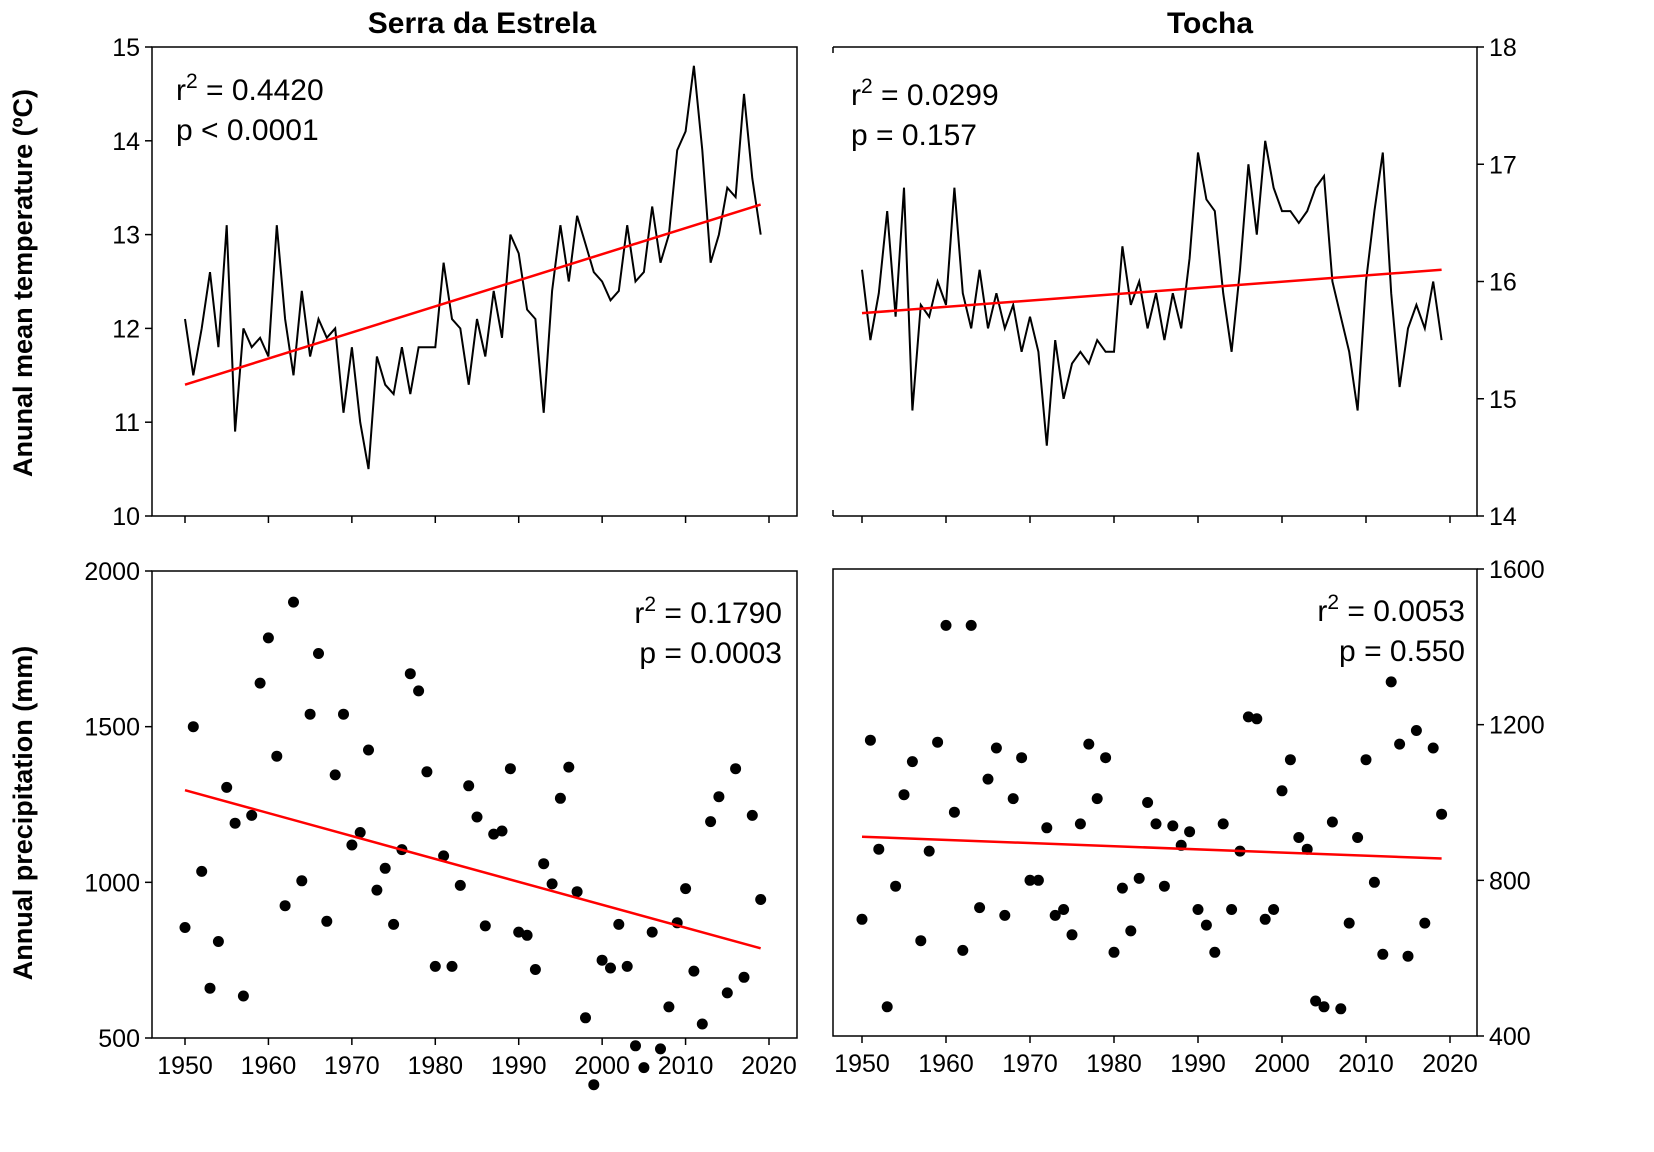 This screenshot has width=1654, height=1152. Describe the element at coordinates (1366, 1064) in the screenshot. I see `x-tick-label: 2010` at that location.